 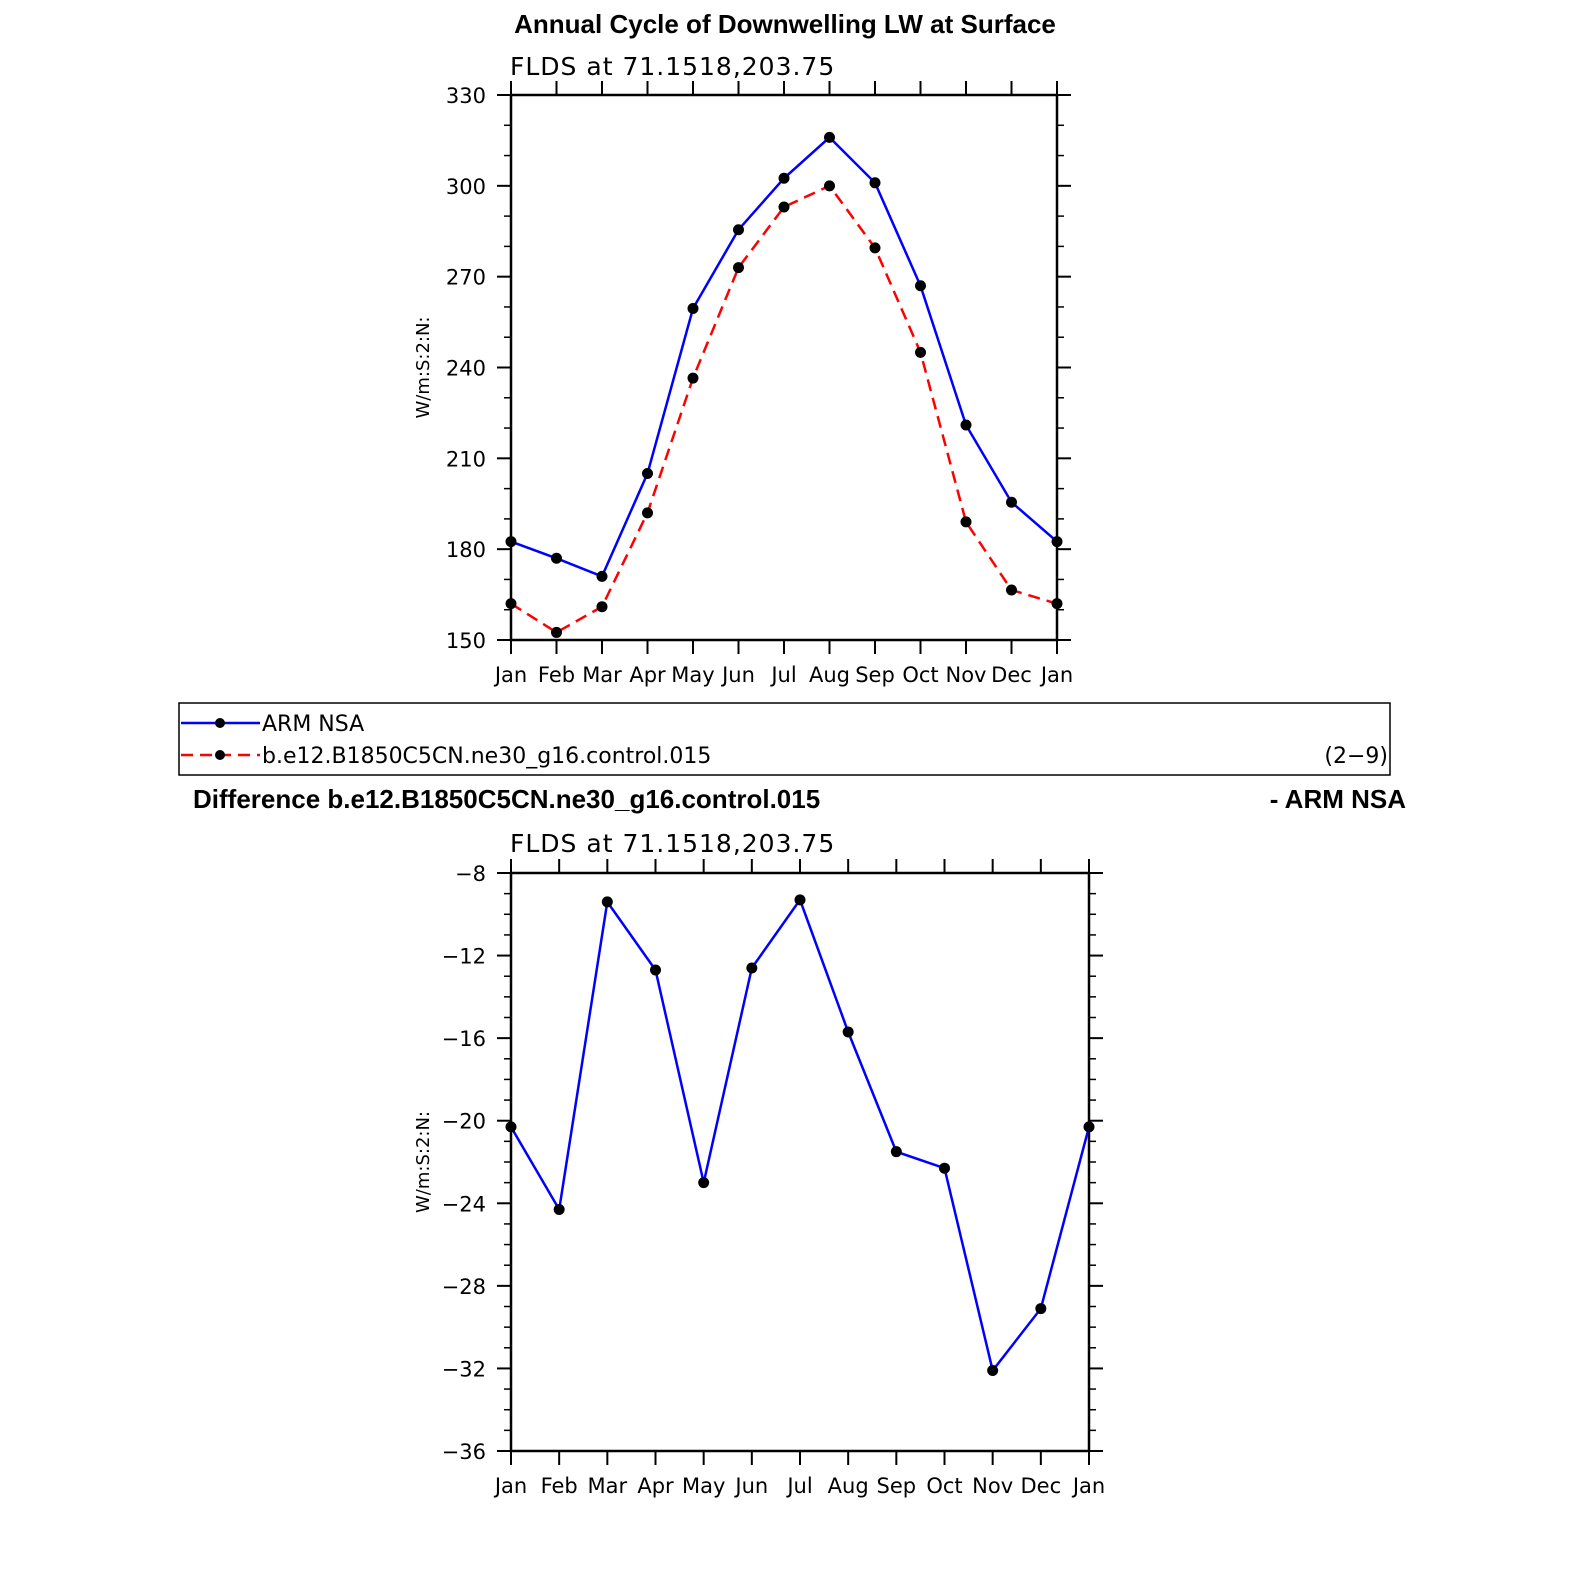 I want to click on top-xtick-label: Nov, so click(x=966, y=675).